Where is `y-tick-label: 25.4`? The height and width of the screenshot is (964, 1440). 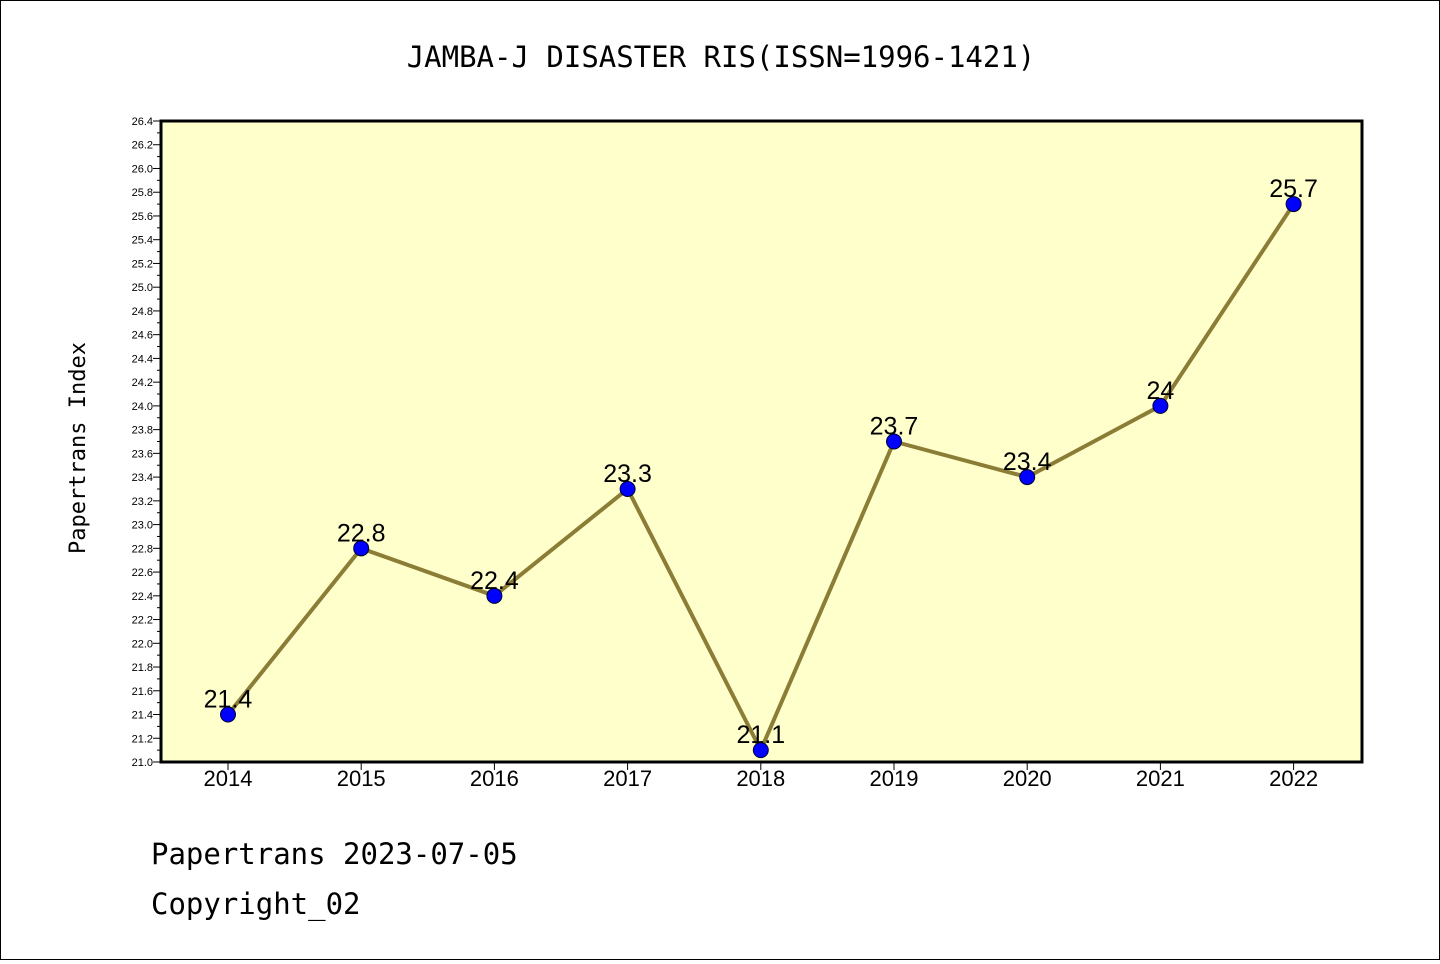 y-tick-label: 25.4 is located at coordinates (142, 241).